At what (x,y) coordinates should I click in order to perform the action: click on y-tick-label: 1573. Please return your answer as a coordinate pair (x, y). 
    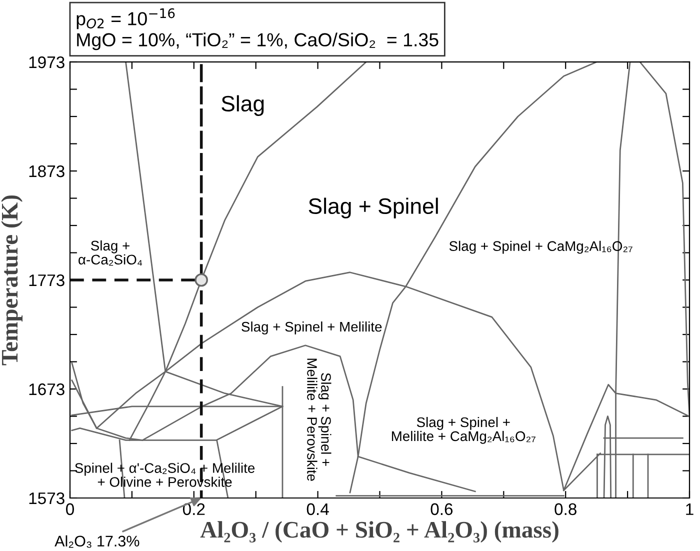
    Looking at the image, I should click on (46, 498).